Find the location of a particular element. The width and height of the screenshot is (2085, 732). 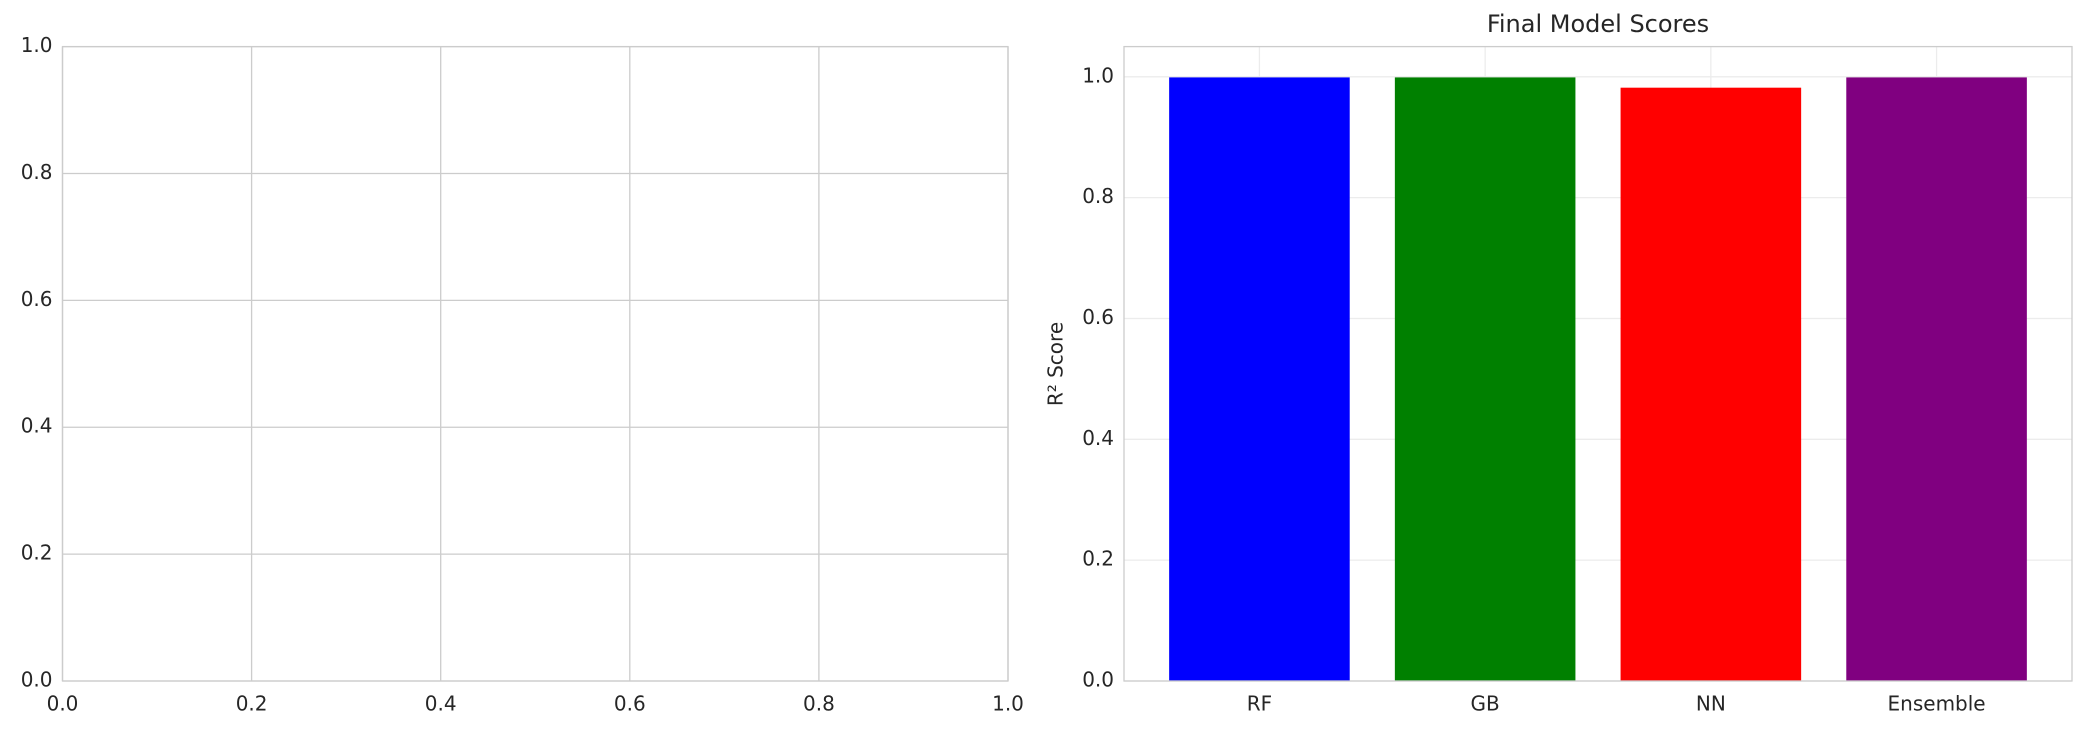

x-tick-label: 0.0 is located at coordinates (63, 704).